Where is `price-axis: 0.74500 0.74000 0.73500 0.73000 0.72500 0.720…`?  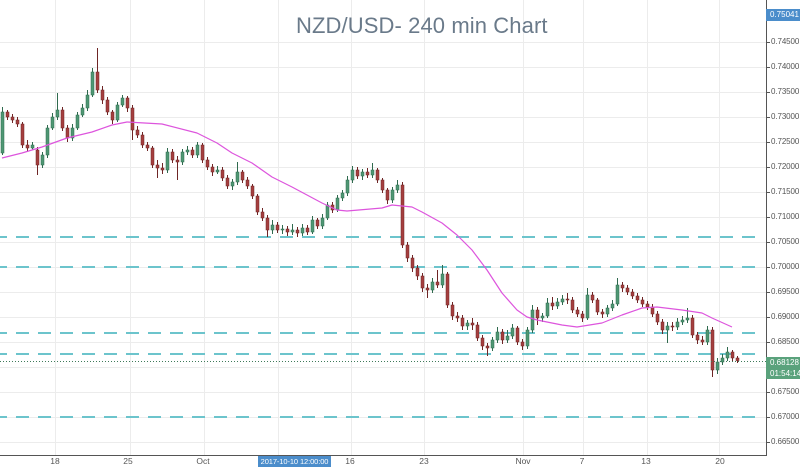 price-axis: 0.74500 0.74000 0.73500 0.73000 0.72500 0.720… is located at coordinates (783, 227).